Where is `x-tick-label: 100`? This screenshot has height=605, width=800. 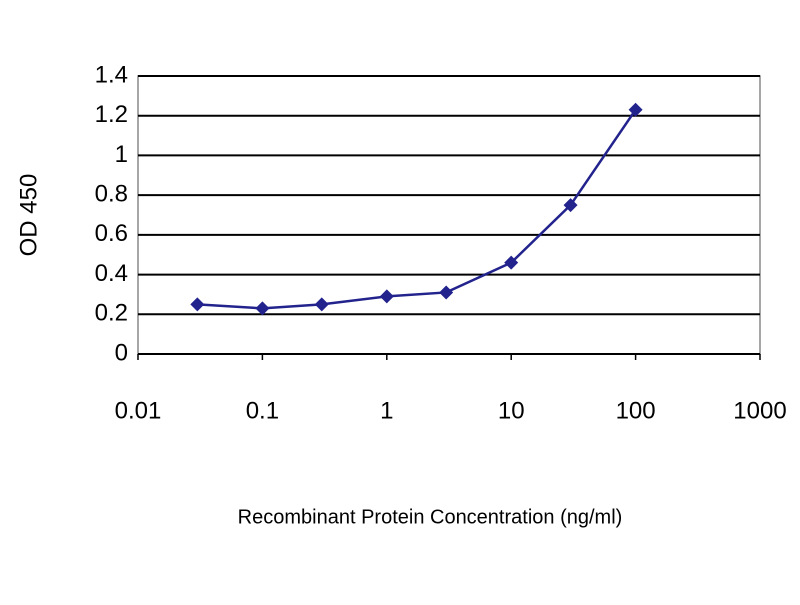 x-tick-label: 100 is located at coordinates (636, 410).